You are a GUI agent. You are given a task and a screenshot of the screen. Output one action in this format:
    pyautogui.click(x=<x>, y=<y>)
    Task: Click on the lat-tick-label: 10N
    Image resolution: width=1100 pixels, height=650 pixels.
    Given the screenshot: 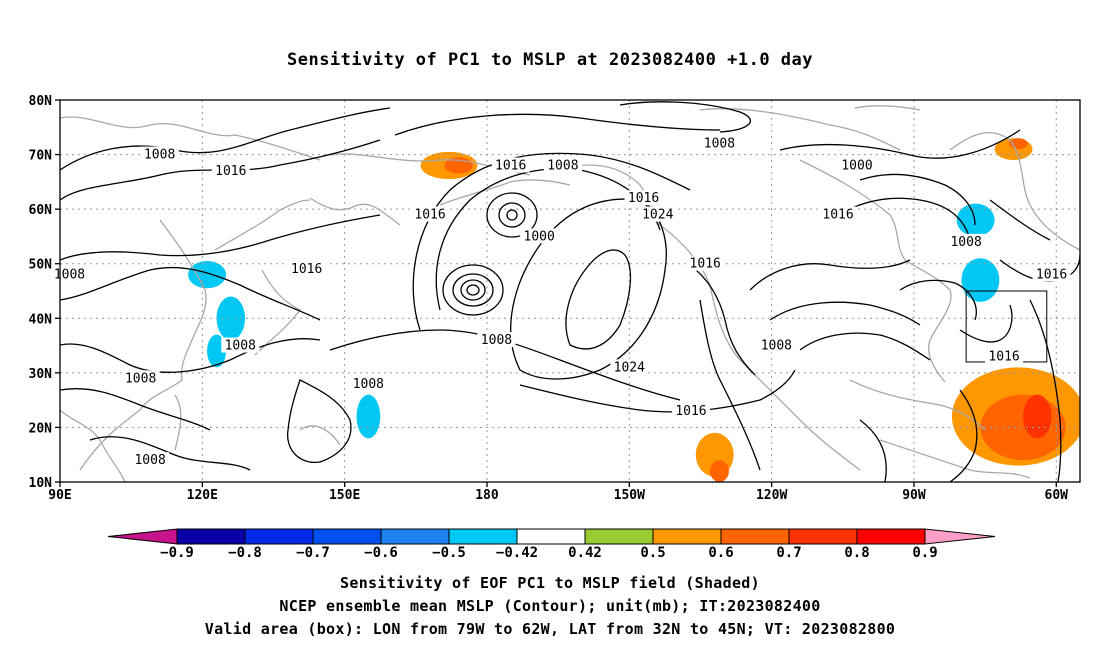 What is the action you would take?
    pyautogui.click(x=41, y=483)
    